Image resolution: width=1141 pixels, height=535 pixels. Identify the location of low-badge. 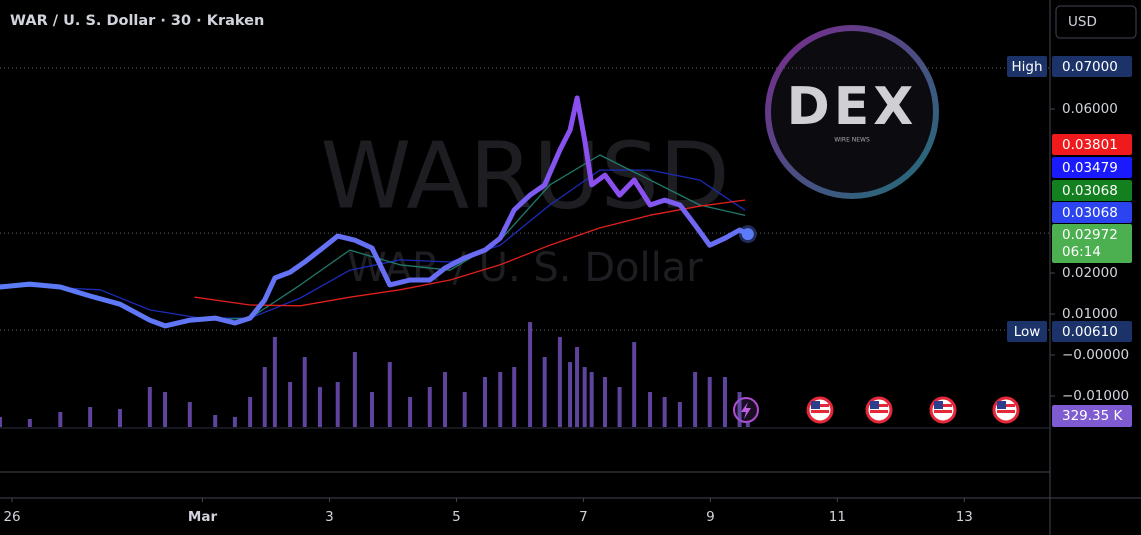
(1092, 331).